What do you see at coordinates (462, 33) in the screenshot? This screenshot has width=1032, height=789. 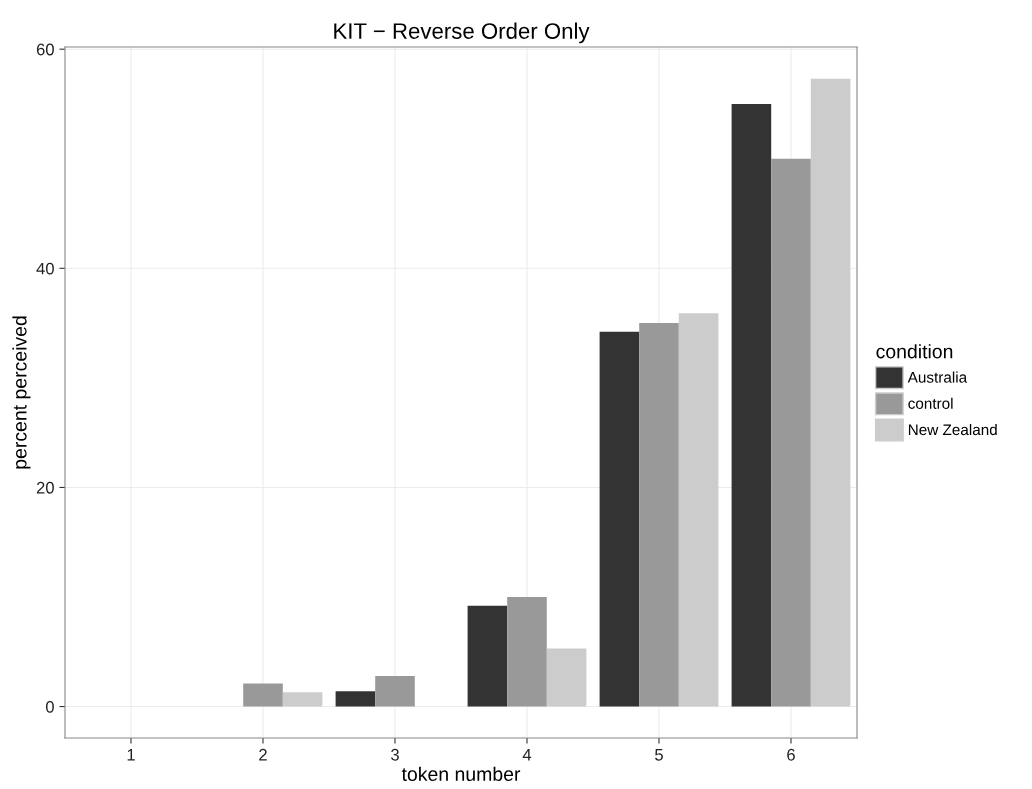 I see `chart-title: KIT − Reverse Order Only` at bounding box center [462, 33].